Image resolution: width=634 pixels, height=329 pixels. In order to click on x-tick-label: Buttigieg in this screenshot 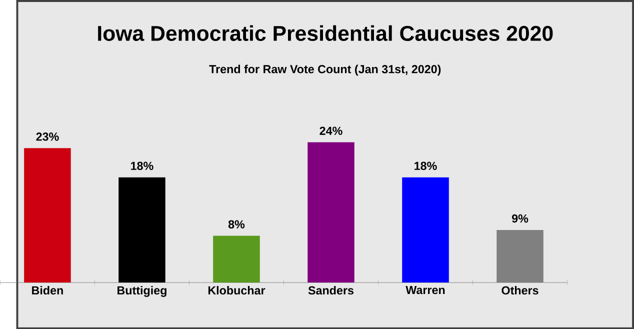, I will do `click(142, 291)`.